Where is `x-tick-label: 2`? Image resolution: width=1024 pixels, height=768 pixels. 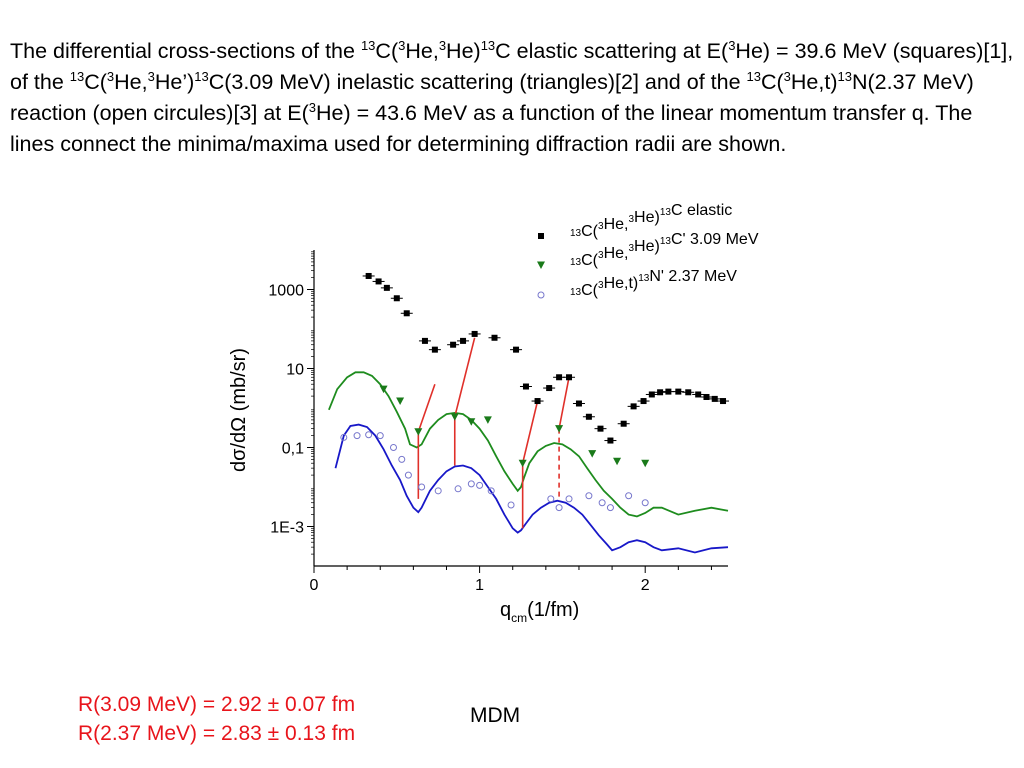 x-tick-label: 2 is located at coordinates (645, 585).